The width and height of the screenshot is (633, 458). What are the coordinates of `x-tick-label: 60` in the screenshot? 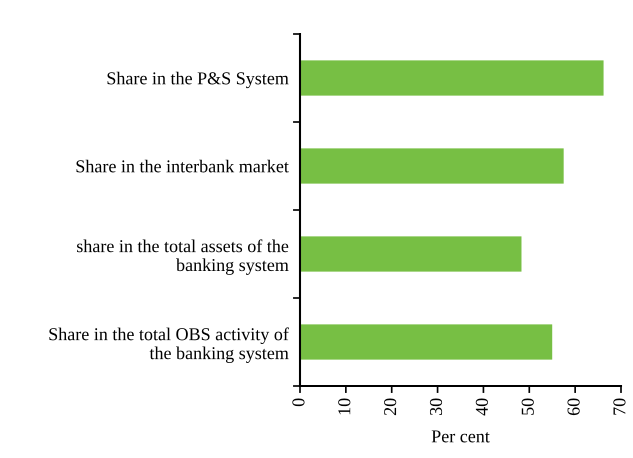 It's located at (573, 407).